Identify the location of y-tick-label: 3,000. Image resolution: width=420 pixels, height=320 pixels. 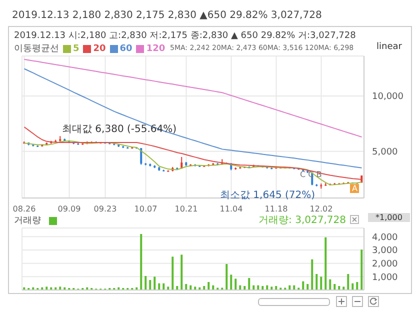
(385, 251).